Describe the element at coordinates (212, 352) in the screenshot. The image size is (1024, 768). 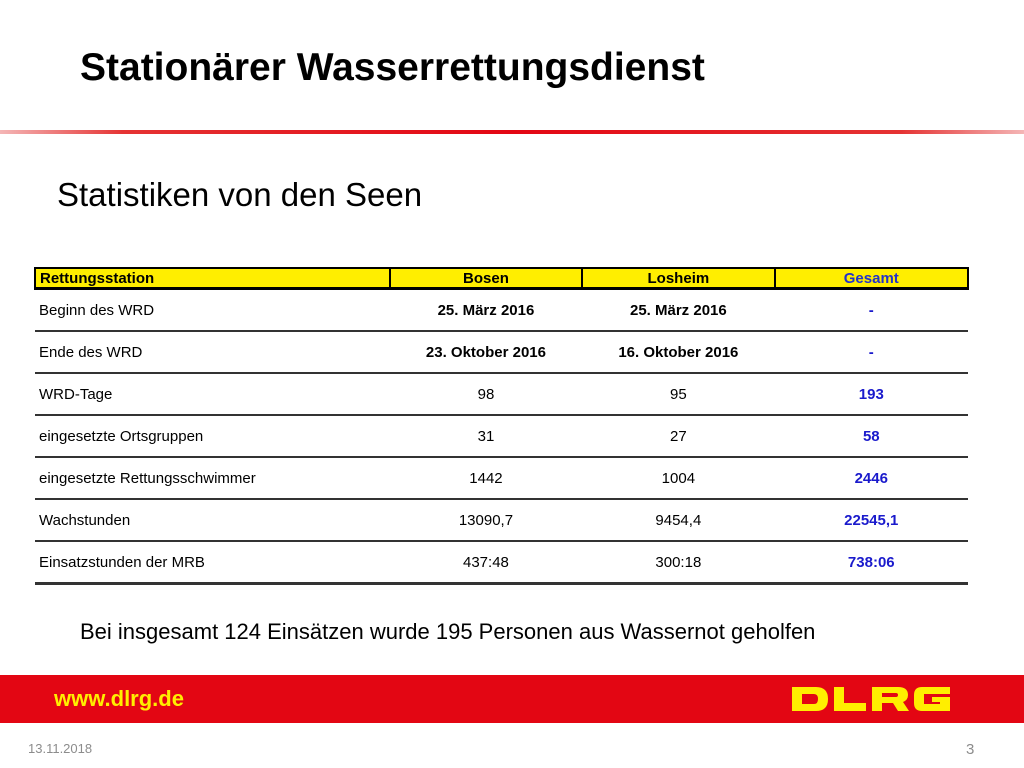
I see `row-label: Ende des WRD` at that location.